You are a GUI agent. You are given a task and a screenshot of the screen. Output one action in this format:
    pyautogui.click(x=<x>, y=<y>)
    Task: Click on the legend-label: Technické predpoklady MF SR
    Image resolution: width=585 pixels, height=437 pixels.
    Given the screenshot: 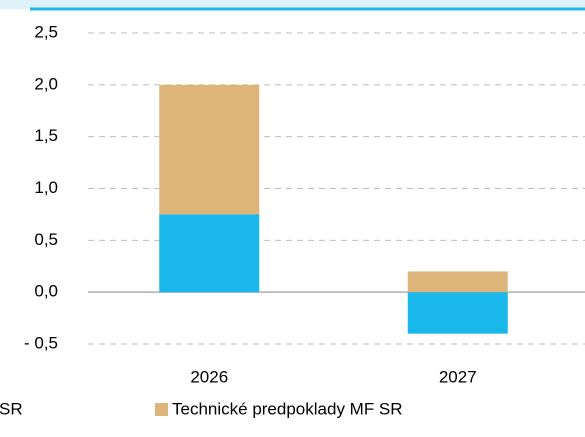 What is the action you would take?
    pyautogui.click(x=287, y=408)
    